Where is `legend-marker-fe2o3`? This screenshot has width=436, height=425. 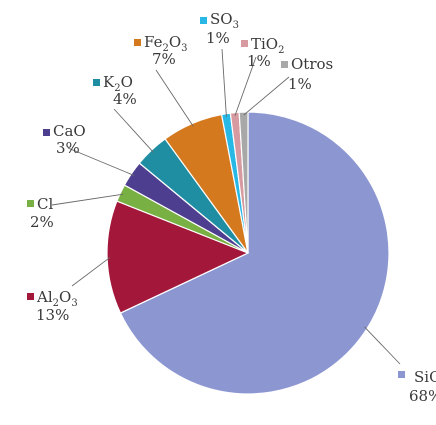 legend-marker-fe2o3 is located at coordinates (137, 42).